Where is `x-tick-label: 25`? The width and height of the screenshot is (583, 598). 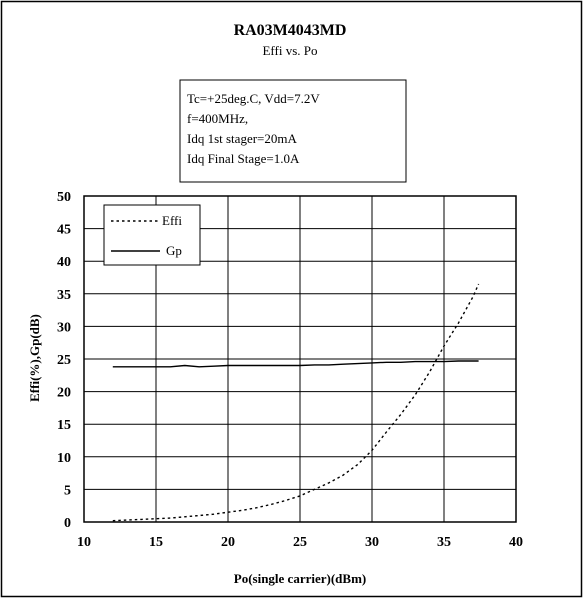
x-tick-label: 25 is located at coordinates (300, 542).